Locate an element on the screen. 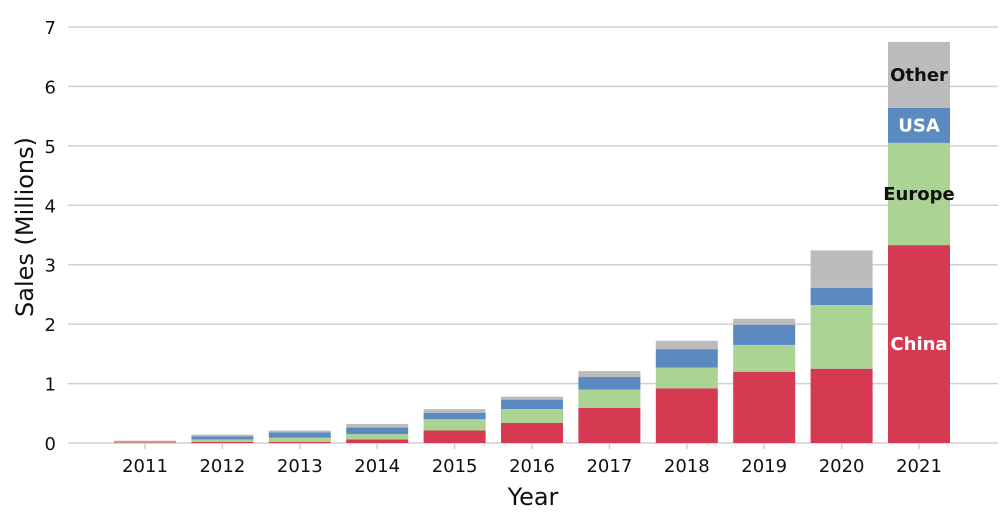 Image resolution: width=1008 pixels, height=524 pixels. bar-2019-china is located at coordinates (764, 407).